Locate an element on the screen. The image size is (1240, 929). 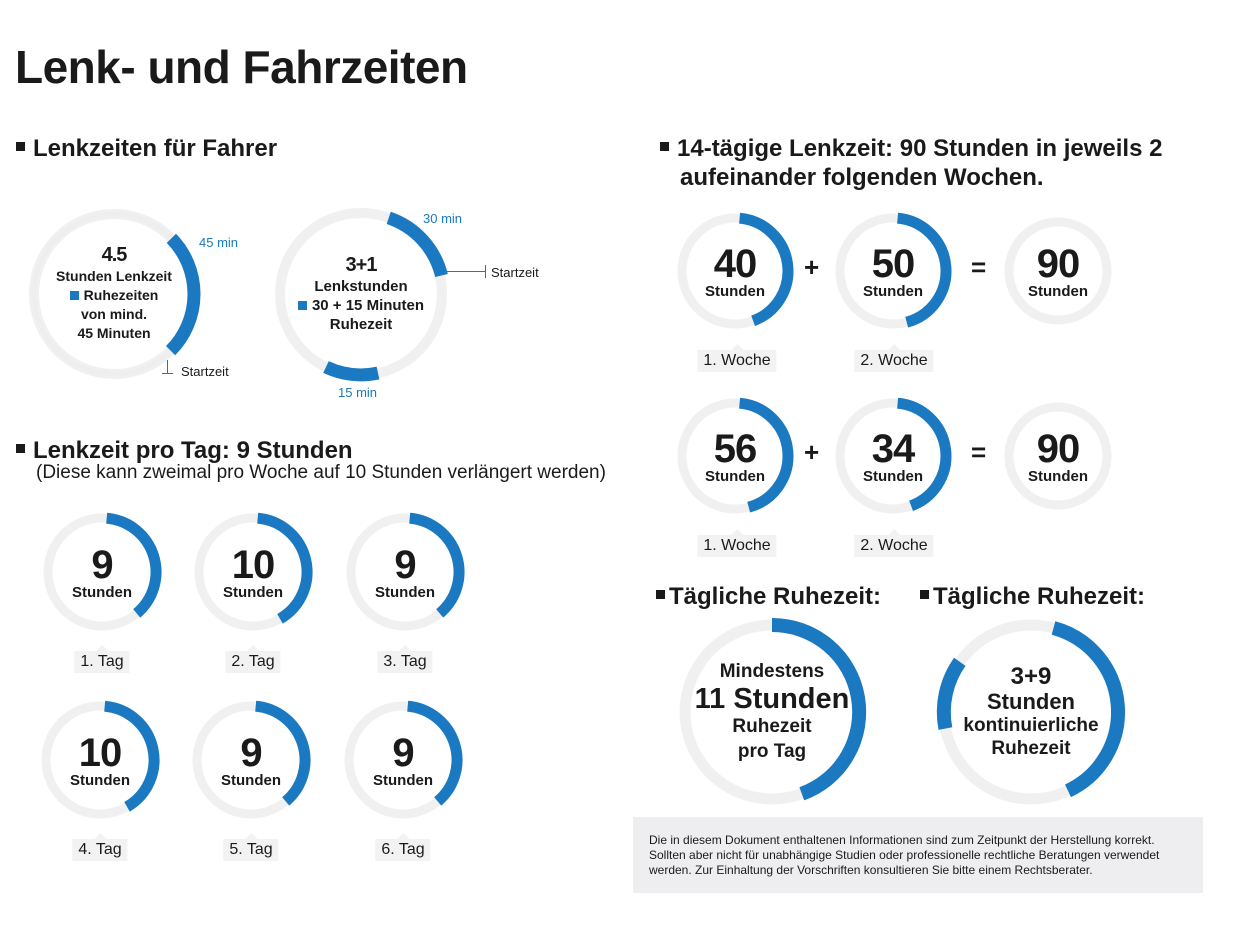
ring-line: 30 + 15 Minuten is located at coordinates (368, 305).